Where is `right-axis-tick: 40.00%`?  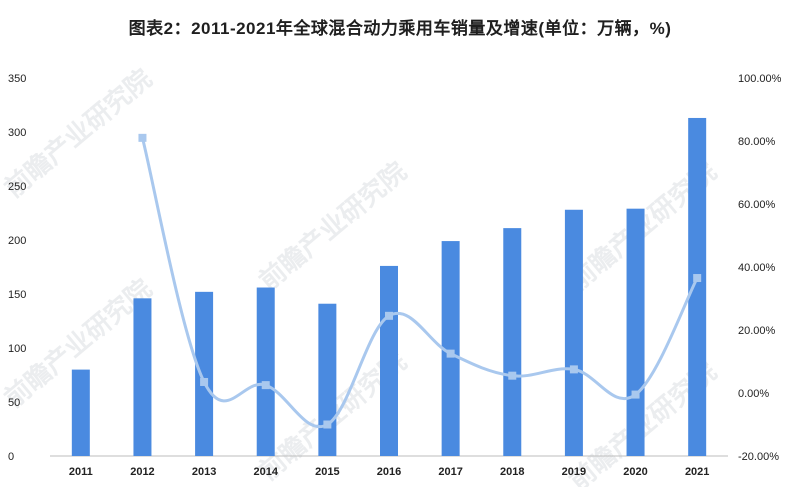 right-axis-tick: 40.00% is located at coordinates (757, 268).